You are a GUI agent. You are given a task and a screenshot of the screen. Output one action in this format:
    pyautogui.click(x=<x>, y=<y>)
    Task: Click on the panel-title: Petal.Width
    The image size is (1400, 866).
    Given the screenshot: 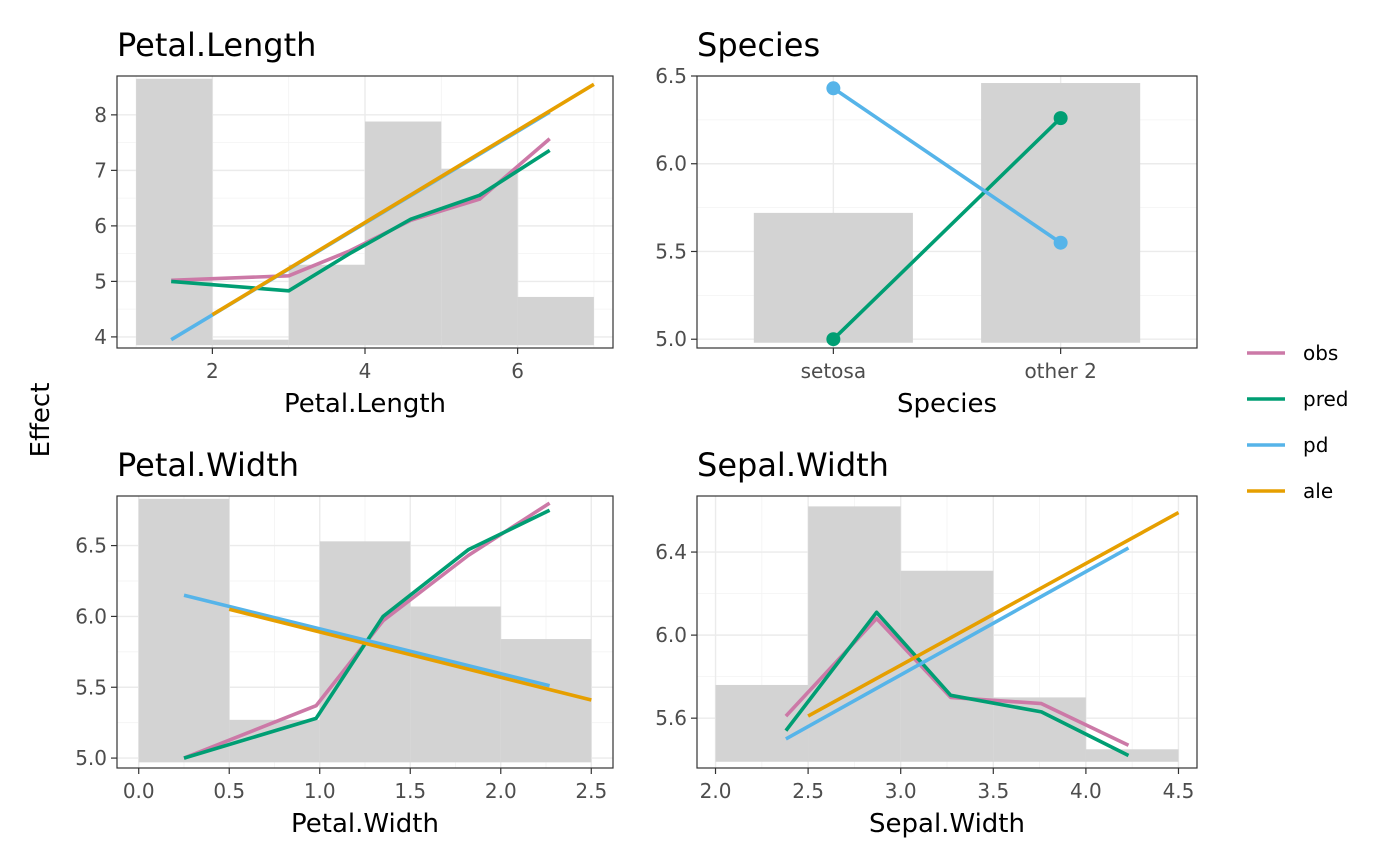 What is the action you would take?
    pyautogui.click(x=208, y=465)
    